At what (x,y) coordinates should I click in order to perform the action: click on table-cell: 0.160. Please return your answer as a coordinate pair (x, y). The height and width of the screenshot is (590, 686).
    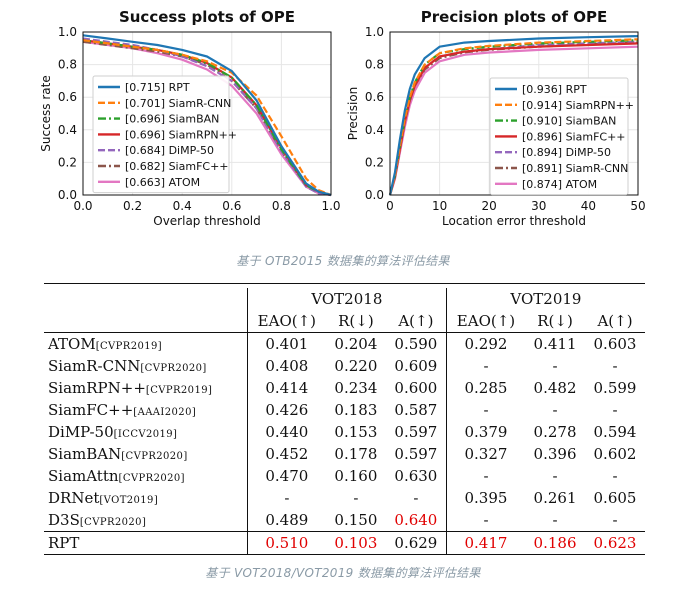
    Looking at the image, I should click on (356, 476).